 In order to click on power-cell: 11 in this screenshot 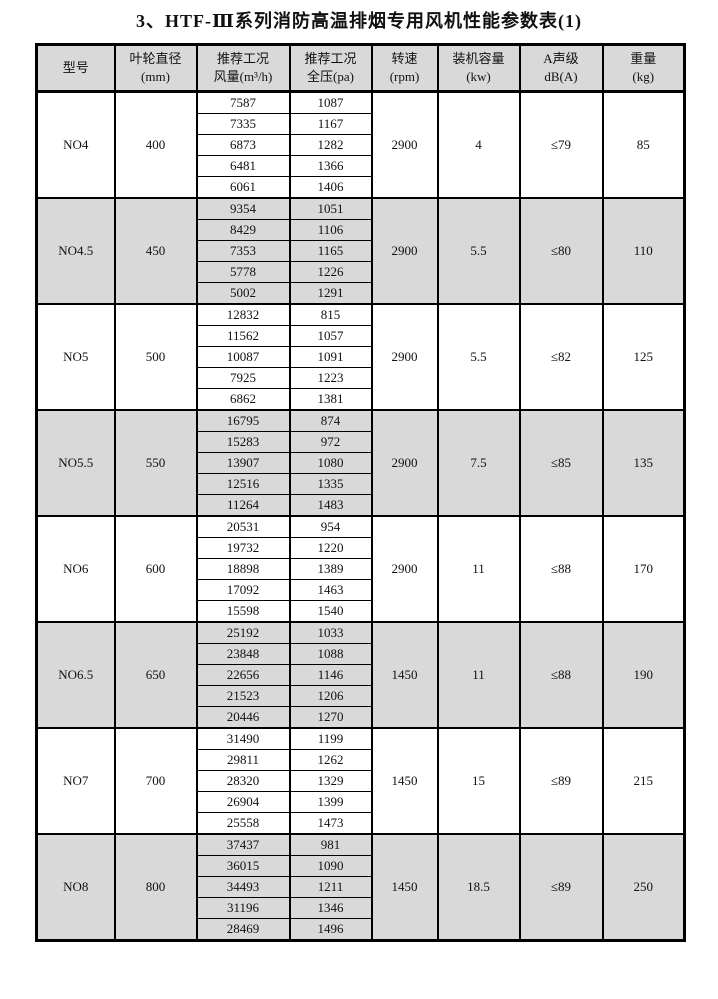, I will do `click(478, 569)`.